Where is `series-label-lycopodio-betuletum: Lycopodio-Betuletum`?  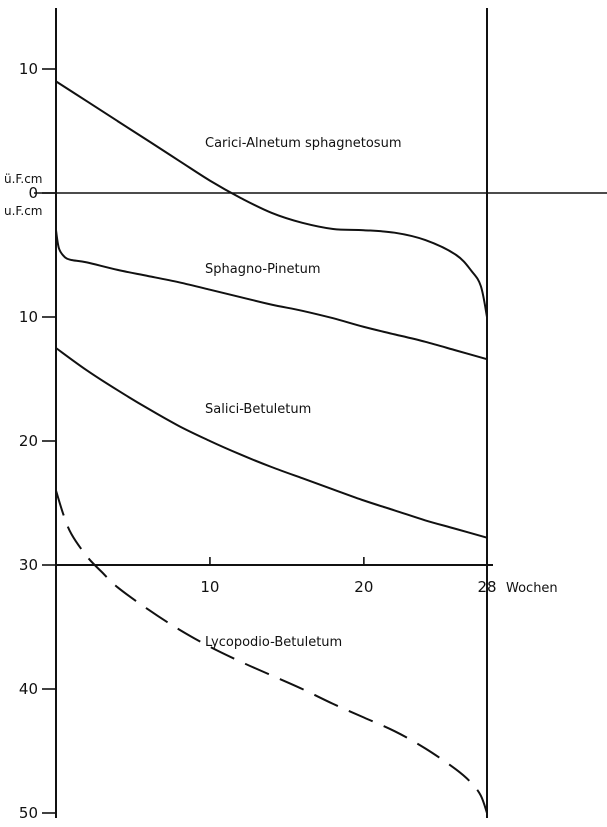 series-label-lycopodio-betuletum: Lycopodio-Betuletum is located at coordinates (273, 642).